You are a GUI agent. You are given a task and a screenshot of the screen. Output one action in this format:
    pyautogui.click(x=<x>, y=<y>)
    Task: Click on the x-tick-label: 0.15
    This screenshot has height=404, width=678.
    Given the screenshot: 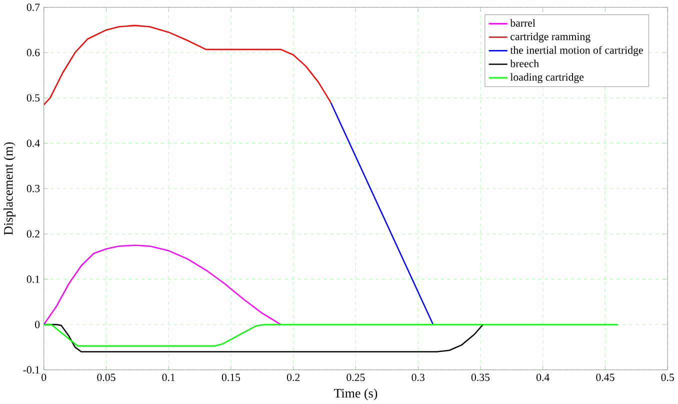 What is the action you would take?
    pyautogui.click(x=231, y=378)
    